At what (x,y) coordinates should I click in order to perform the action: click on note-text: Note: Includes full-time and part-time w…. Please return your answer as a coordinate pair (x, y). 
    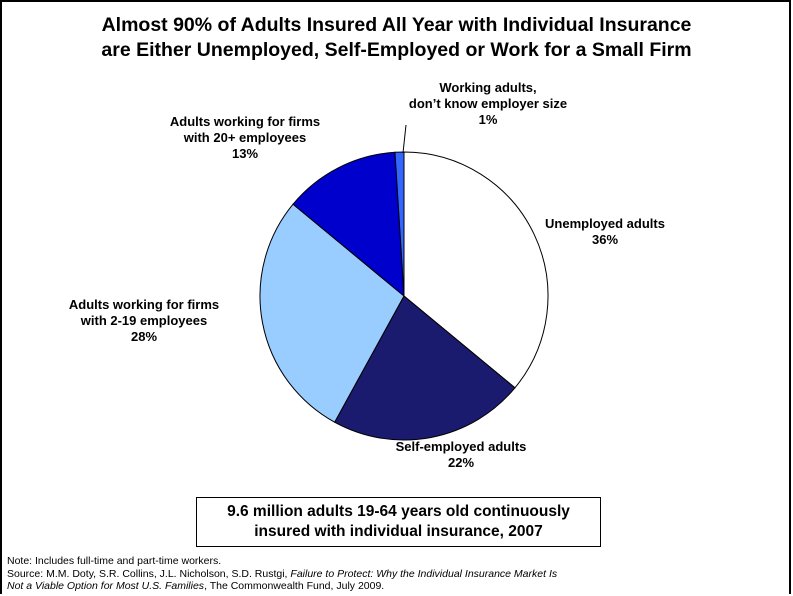
    Looking at the image, I should click on (114, 561).